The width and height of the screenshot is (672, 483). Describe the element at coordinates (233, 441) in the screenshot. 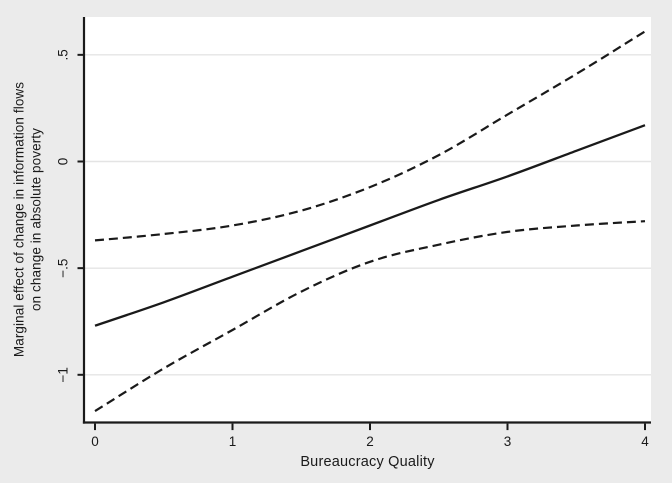

I see `x-tick-label: 1` at that location.